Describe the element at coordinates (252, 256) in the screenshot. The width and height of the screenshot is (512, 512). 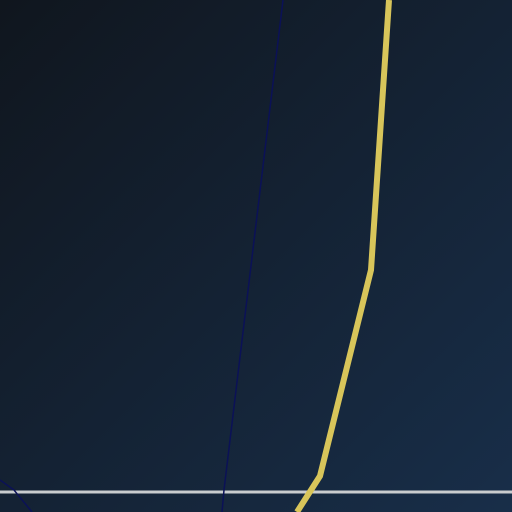
I see `blue-route` at that location.